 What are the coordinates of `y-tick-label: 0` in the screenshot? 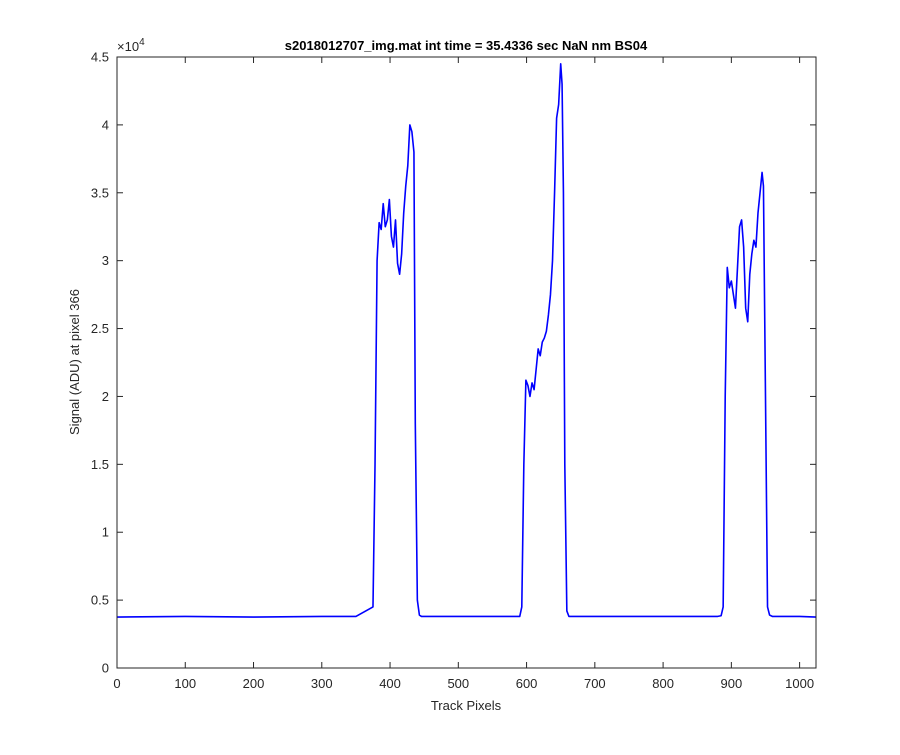 It's located at (105, 668).